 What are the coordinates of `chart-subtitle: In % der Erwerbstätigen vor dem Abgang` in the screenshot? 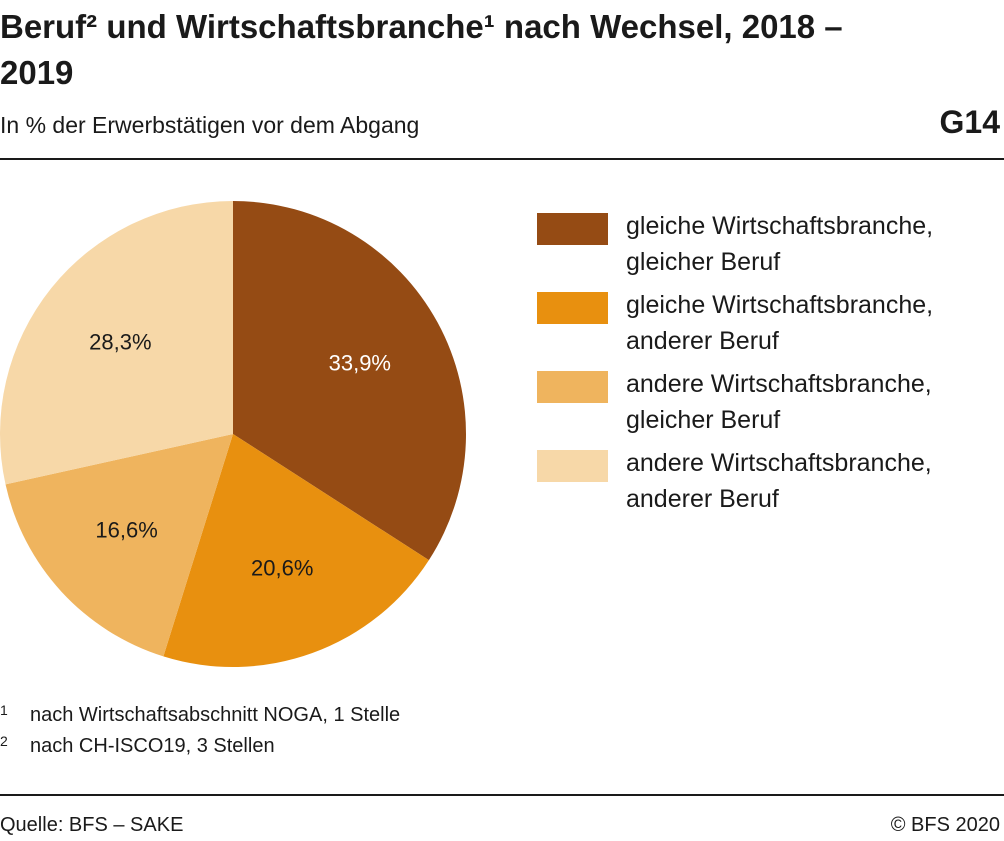 It's located at (210, 125).